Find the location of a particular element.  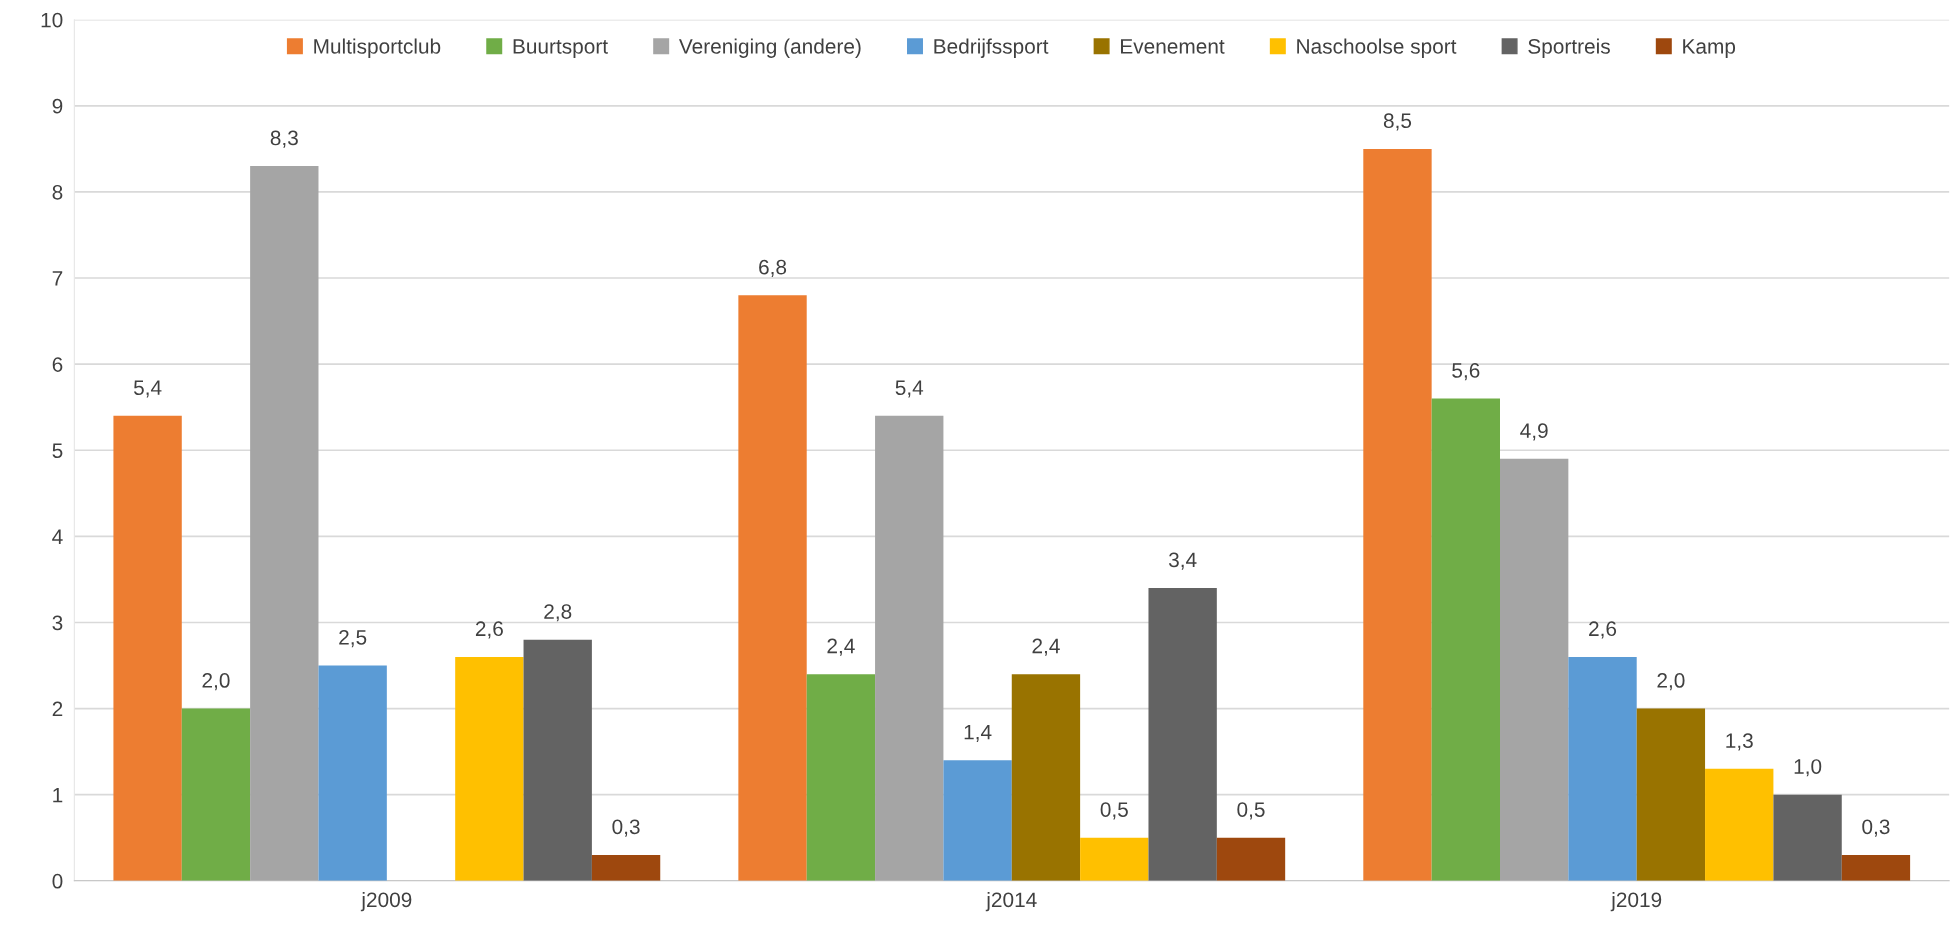

data-label: 2,8 is located at coordinates (558, 613).